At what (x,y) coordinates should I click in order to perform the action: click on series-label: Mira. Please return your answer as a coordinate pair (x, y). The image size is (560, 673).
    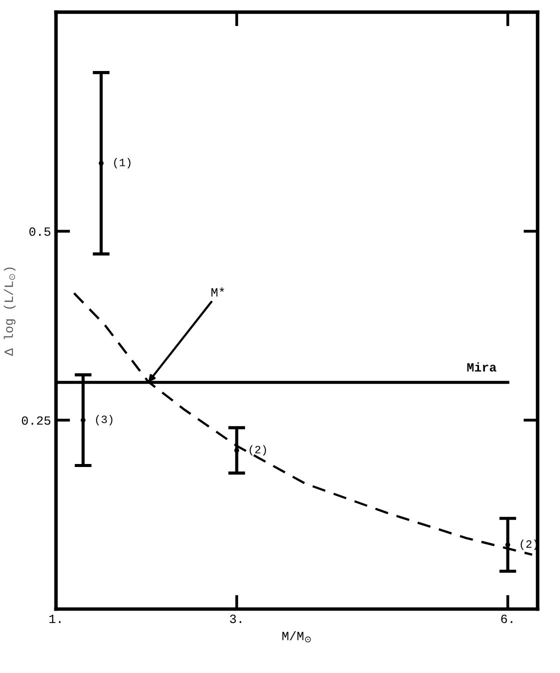
    Looking at the image, I should click on (481, 367).